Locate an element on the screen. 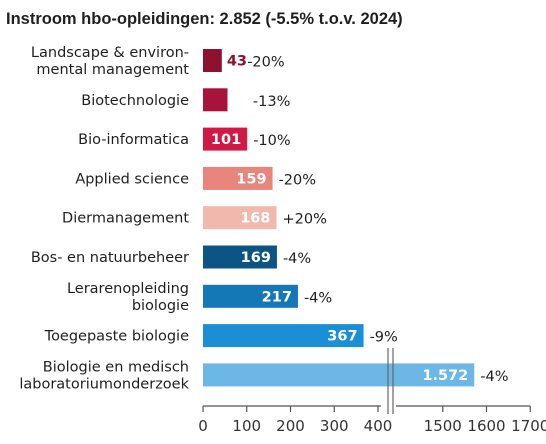 The image size is (546, 444). data-label: 217 is located at coordinates (277, 297).